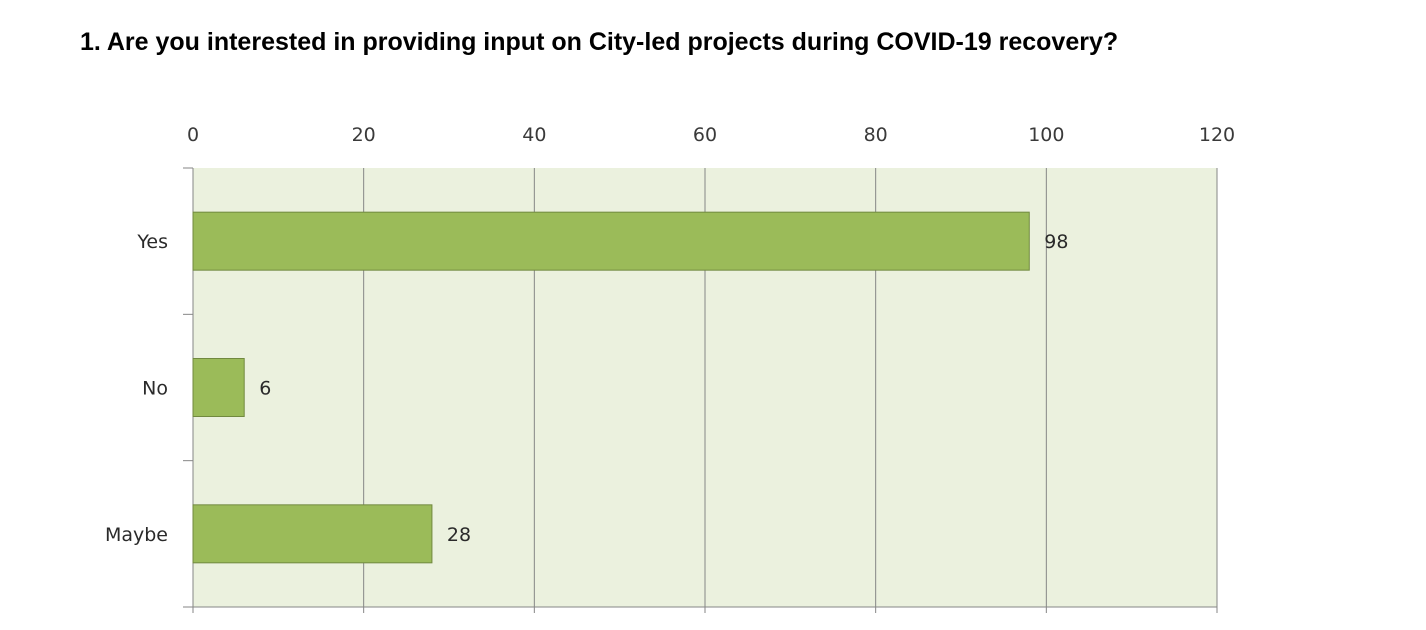  Describe the element at coordinates (1046, 135) in the screenshot. I see `x-tick-label-100: 100` at that location.